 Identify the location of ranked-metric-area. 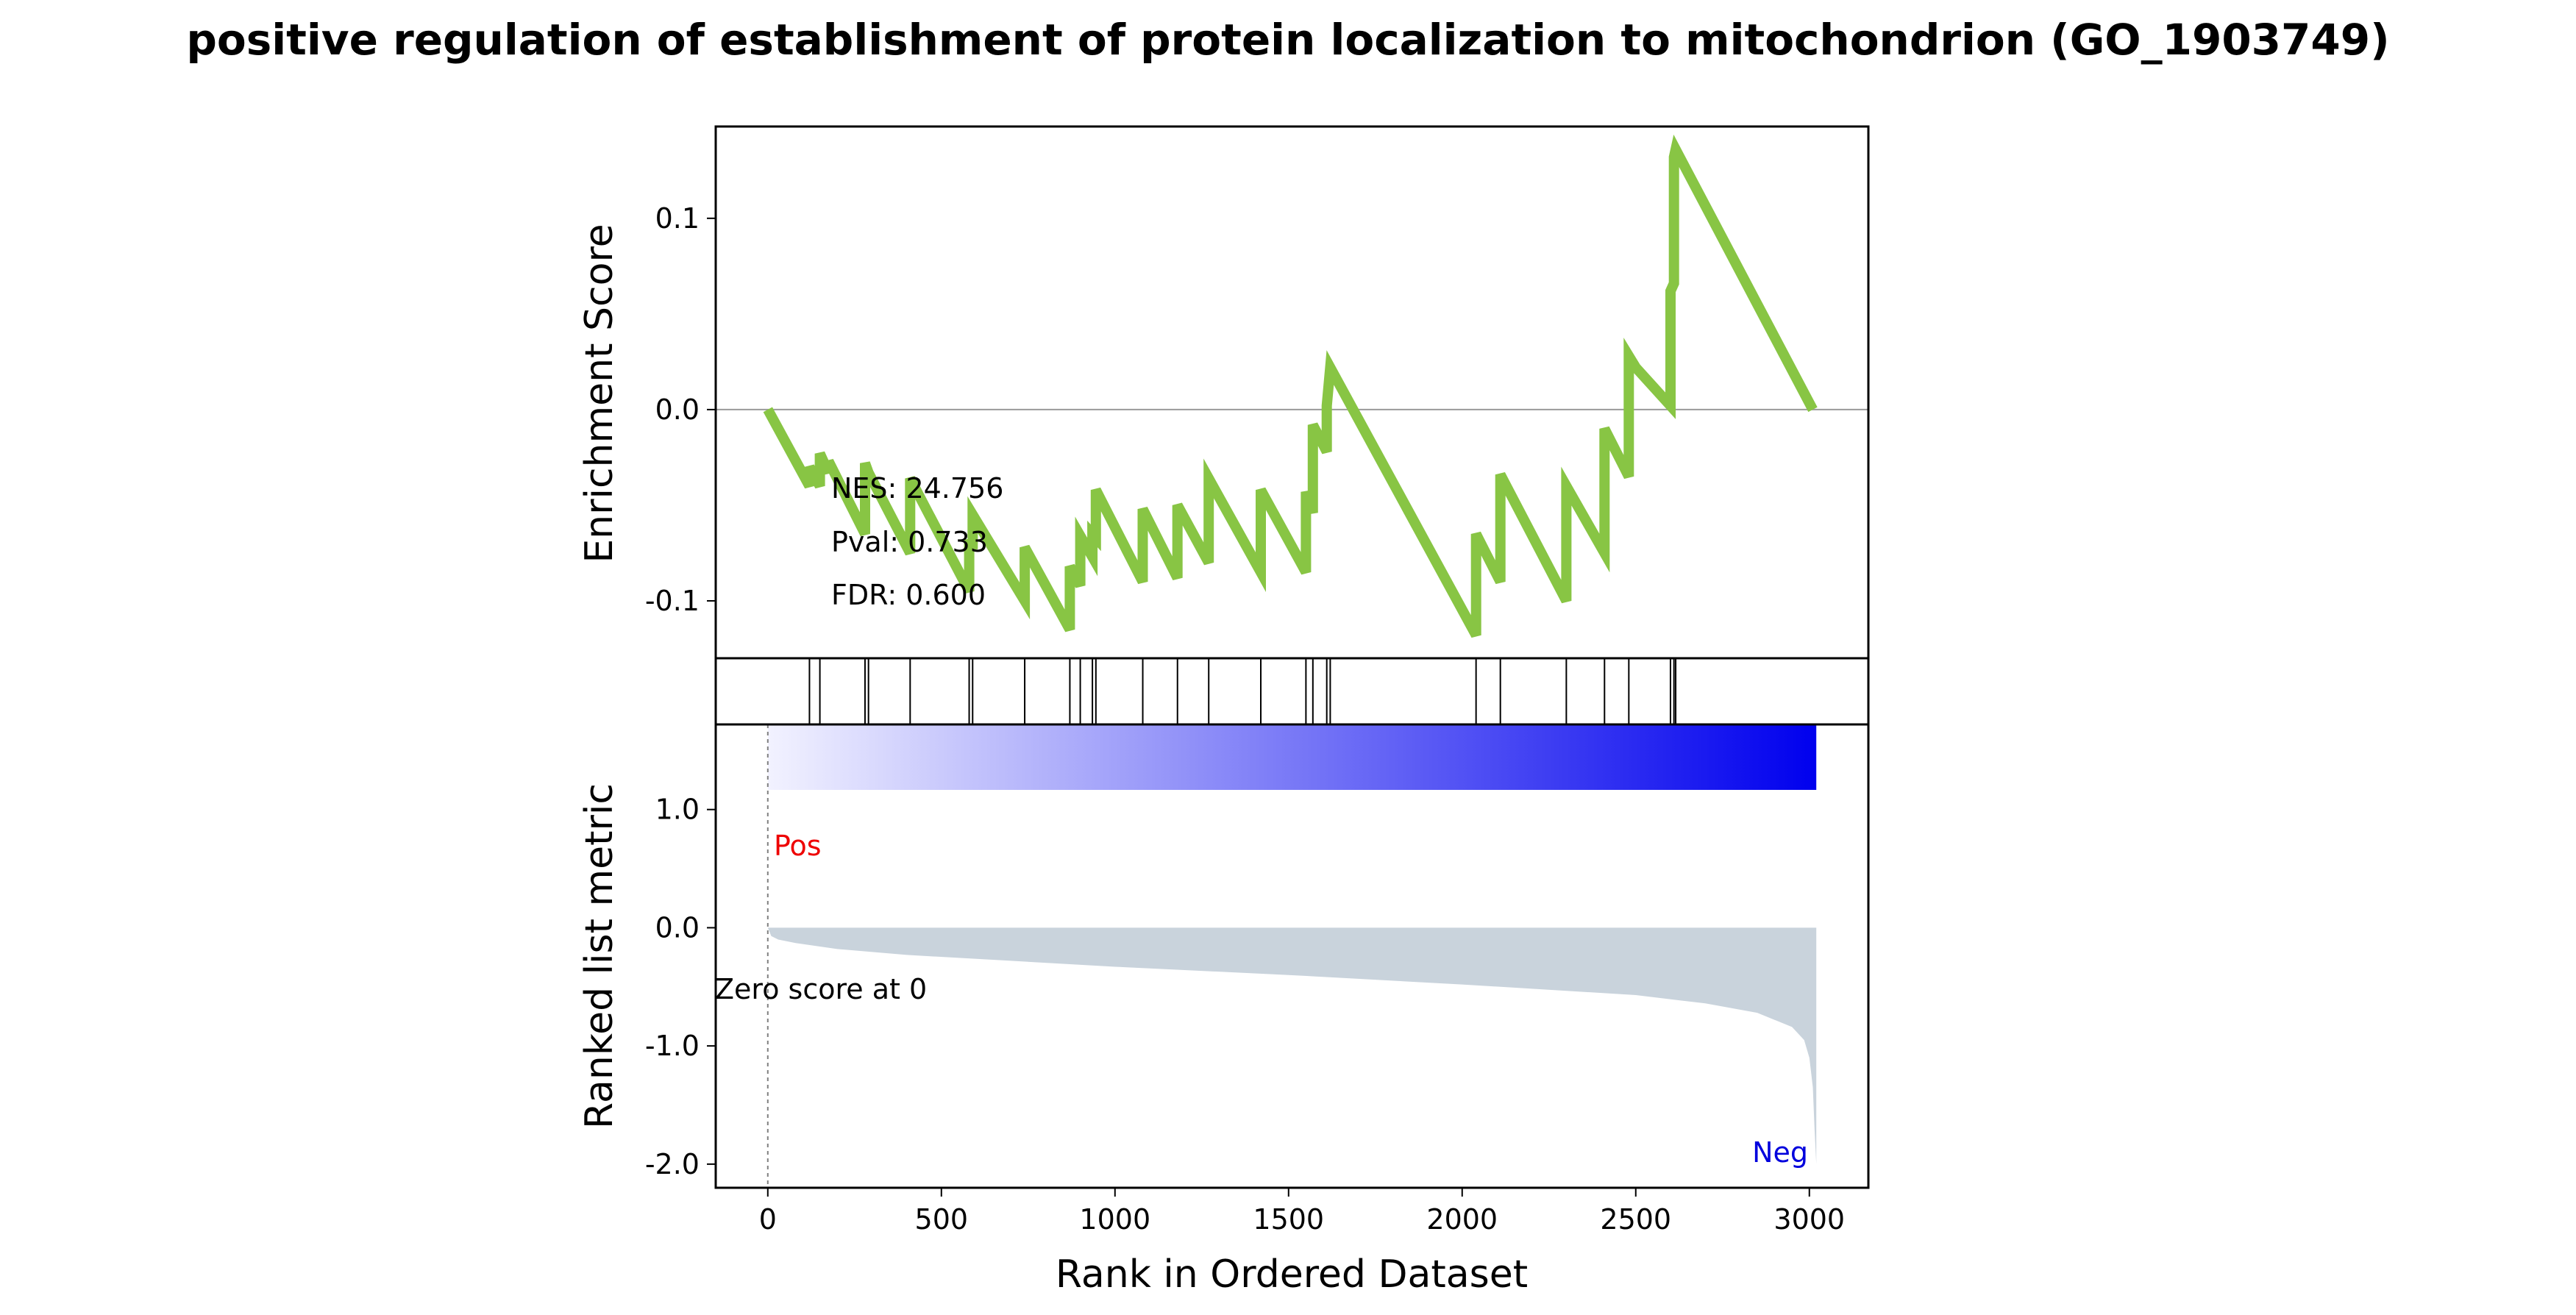
(1292, 1045).